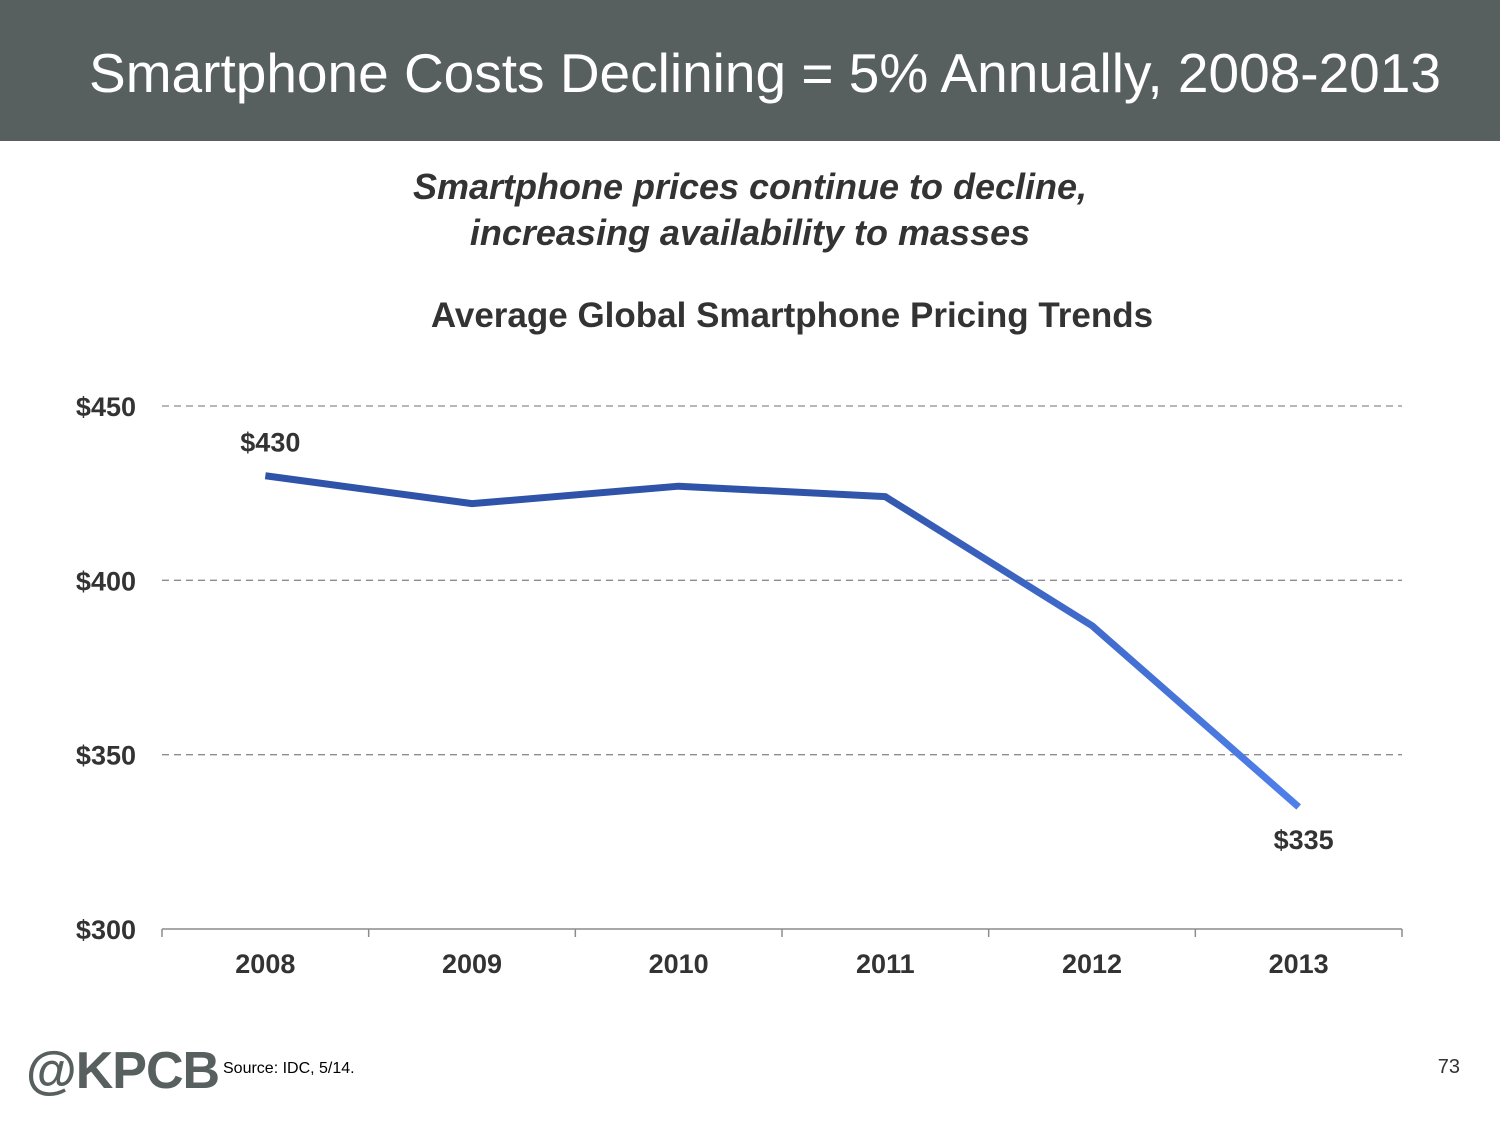 The image size is (1500, 1125). What do you see at coordinates (106, 581) in the screenshot?
I see `y-tick-label: $400` at bounding box center [106, 581].